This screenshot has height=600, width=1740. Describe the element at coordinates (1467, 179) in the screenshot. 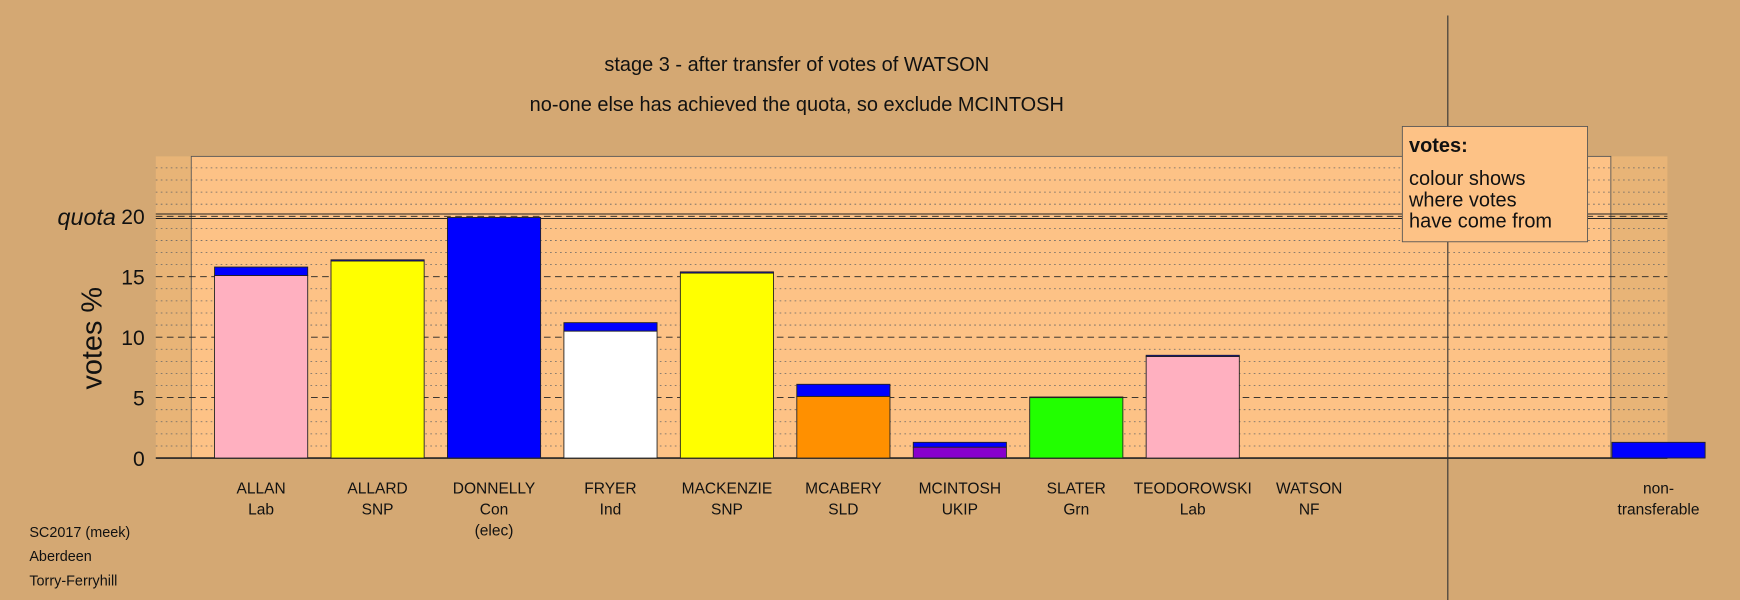

I see `legend-text: colour shows` at that location.